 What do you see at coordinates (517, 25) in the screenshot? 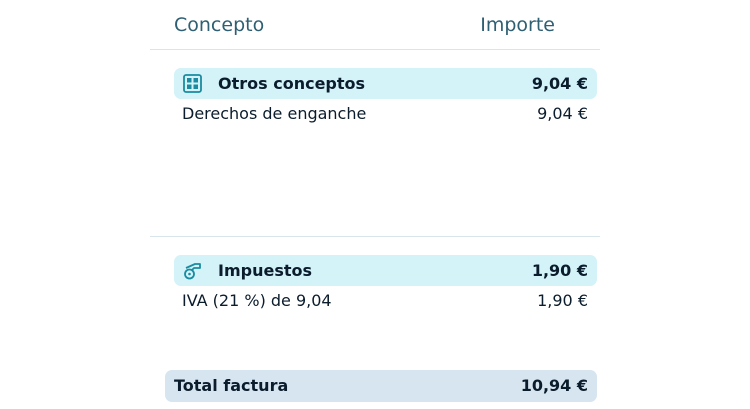
I see `column-header-amount: Importe` at bounding box center [517, 25].